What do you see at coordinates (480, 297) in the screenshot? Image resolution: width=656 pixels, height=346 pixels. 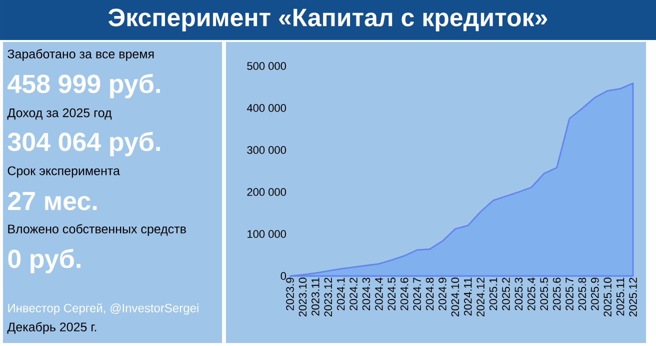 I see `x-tick-label: 2024.12` at bounding box center [480, 297].